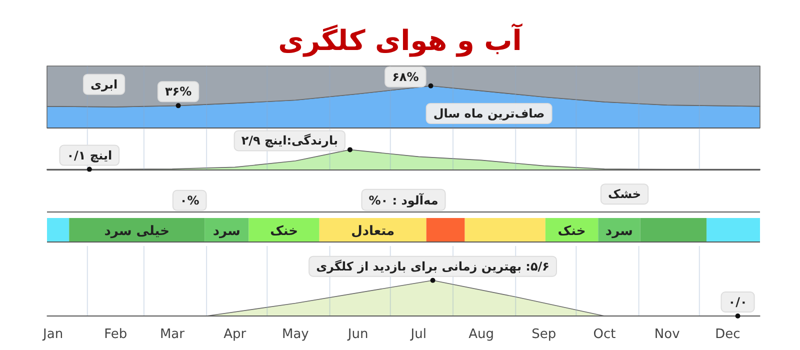 The image size is (800, 350). What do you see at coordinates (289, 141) in the screenshot?
I see `data-label: بارندگی:اینچ ۲/۹` at bounding box center [289, 141].